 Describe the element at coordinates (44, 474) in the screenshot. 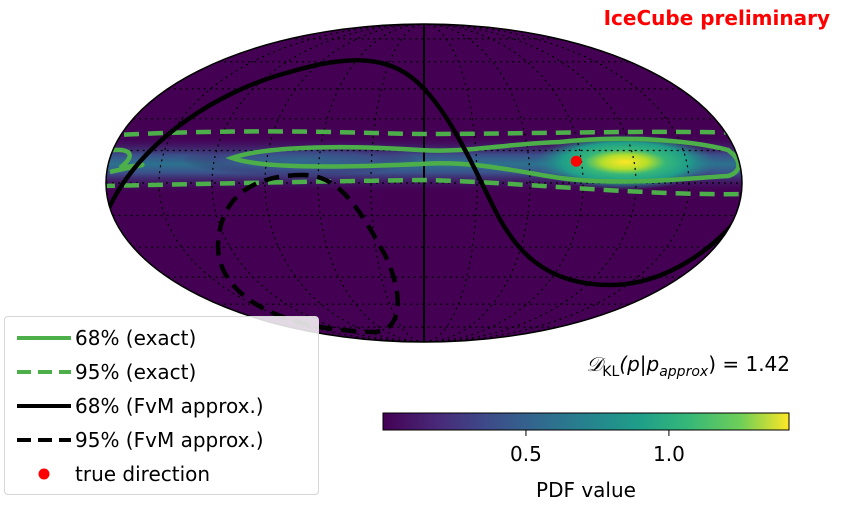

I see `legend-swatch-red-dot` at that location.